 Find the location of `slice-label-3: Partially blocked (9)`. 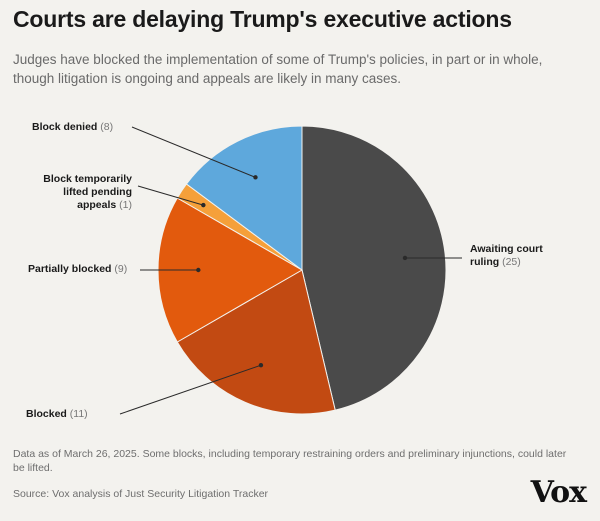

slice-label-3: Partially blocked (9) is located at coordinates (77, 269).